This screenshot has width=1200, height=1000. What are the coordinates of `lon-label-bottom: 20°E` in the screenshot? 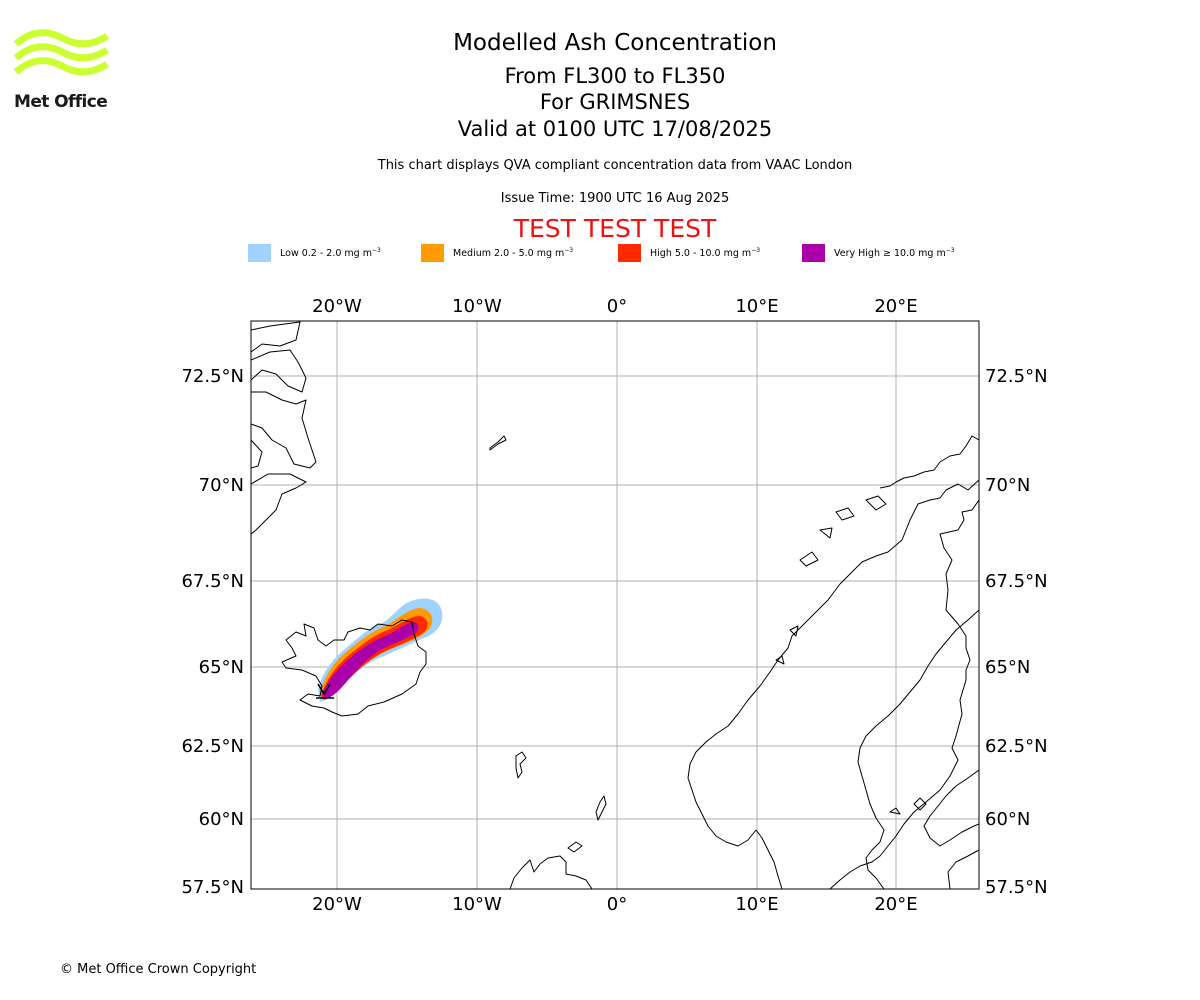 It's located at (895, 904).